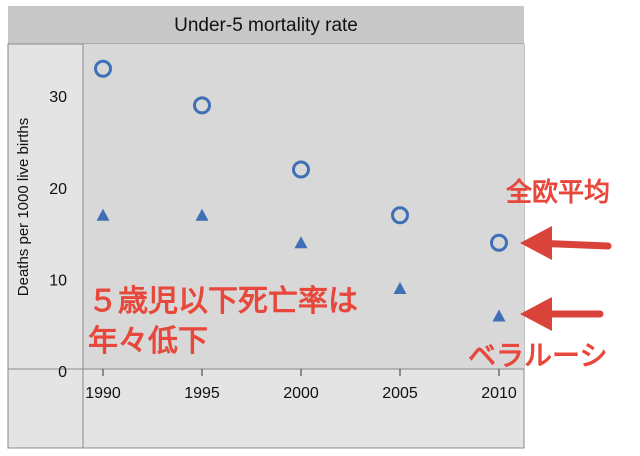  I want to click on belarus-point-2010, so click(499, 315).